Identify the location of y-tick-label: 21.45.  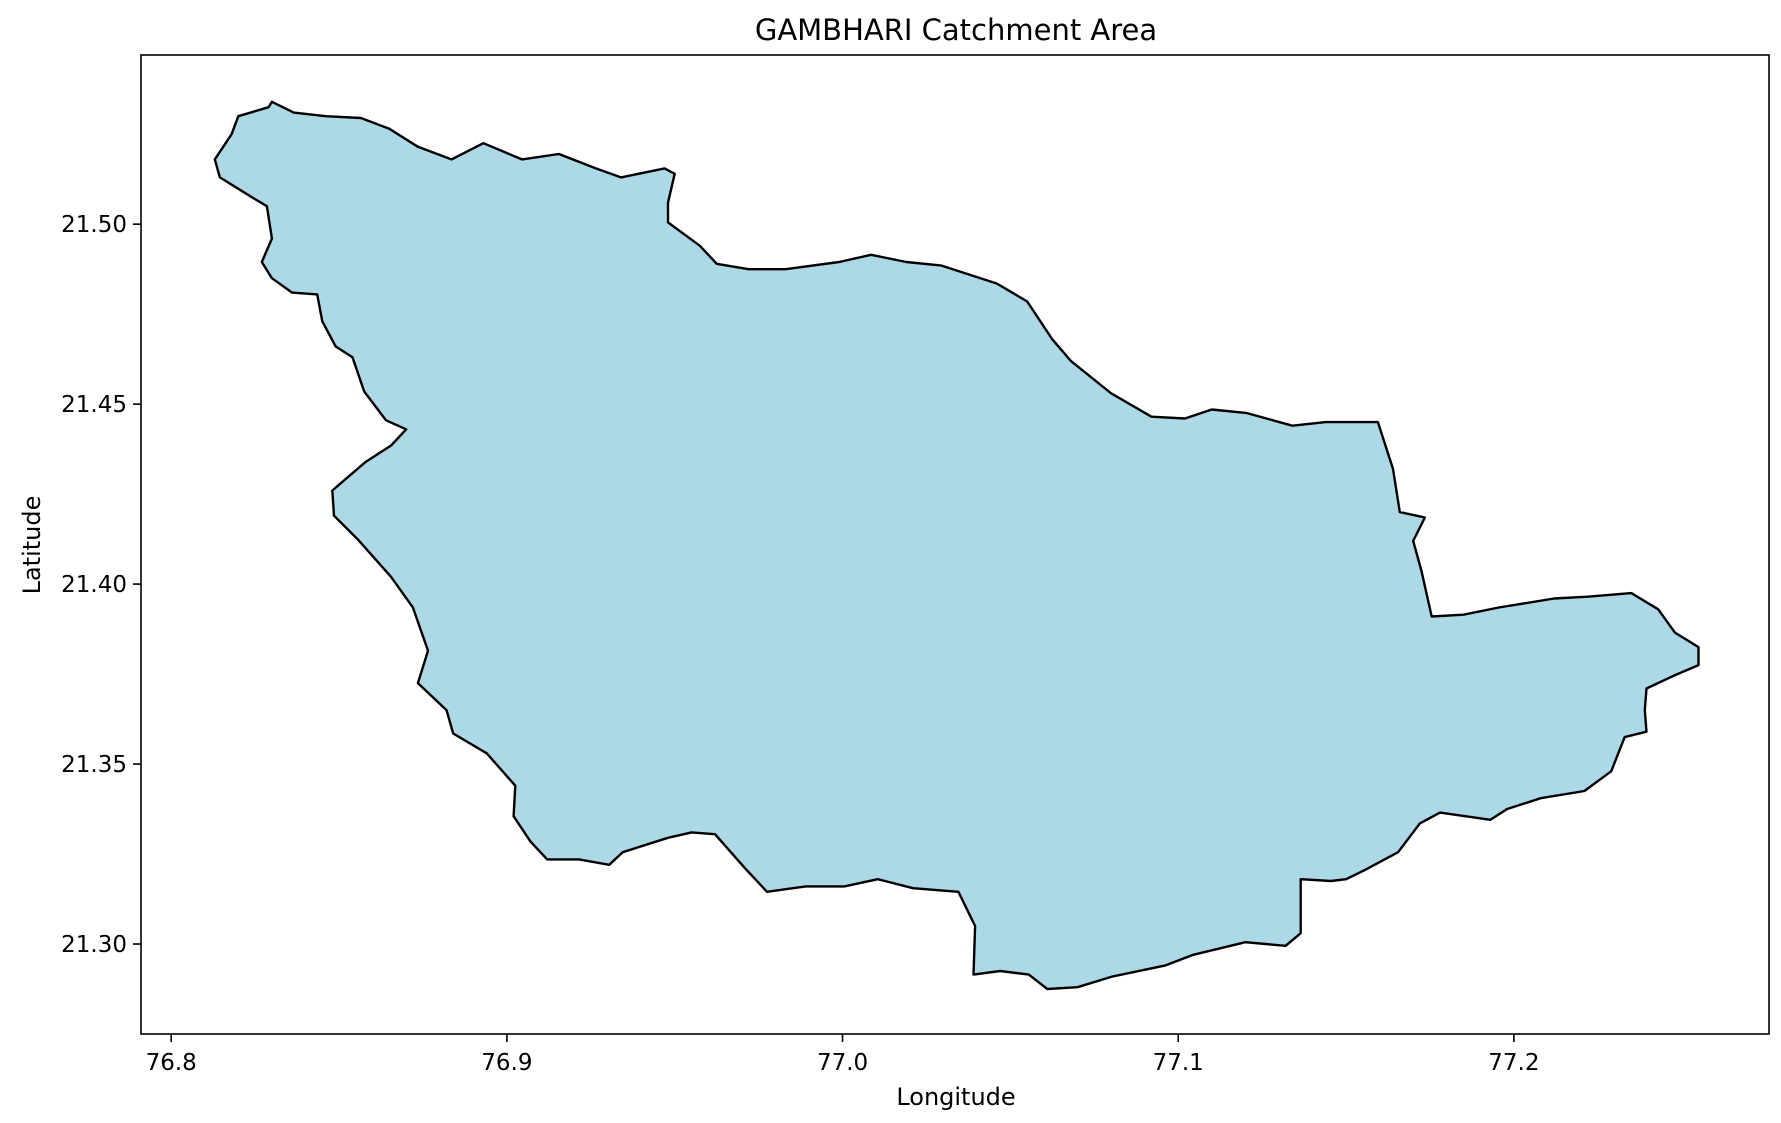
(94, 405).